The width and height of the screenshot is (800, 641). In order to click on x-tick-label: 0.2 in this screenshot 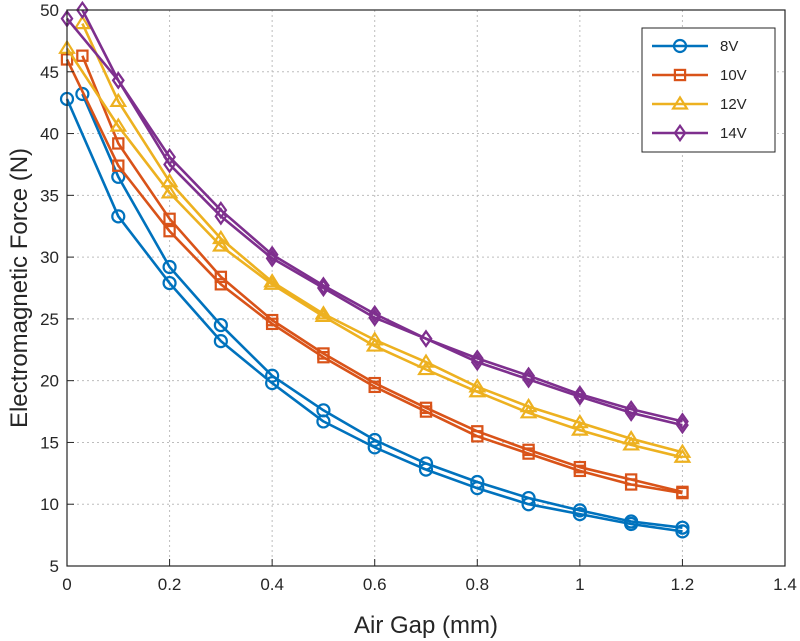, I will do `click(170, 584)`.